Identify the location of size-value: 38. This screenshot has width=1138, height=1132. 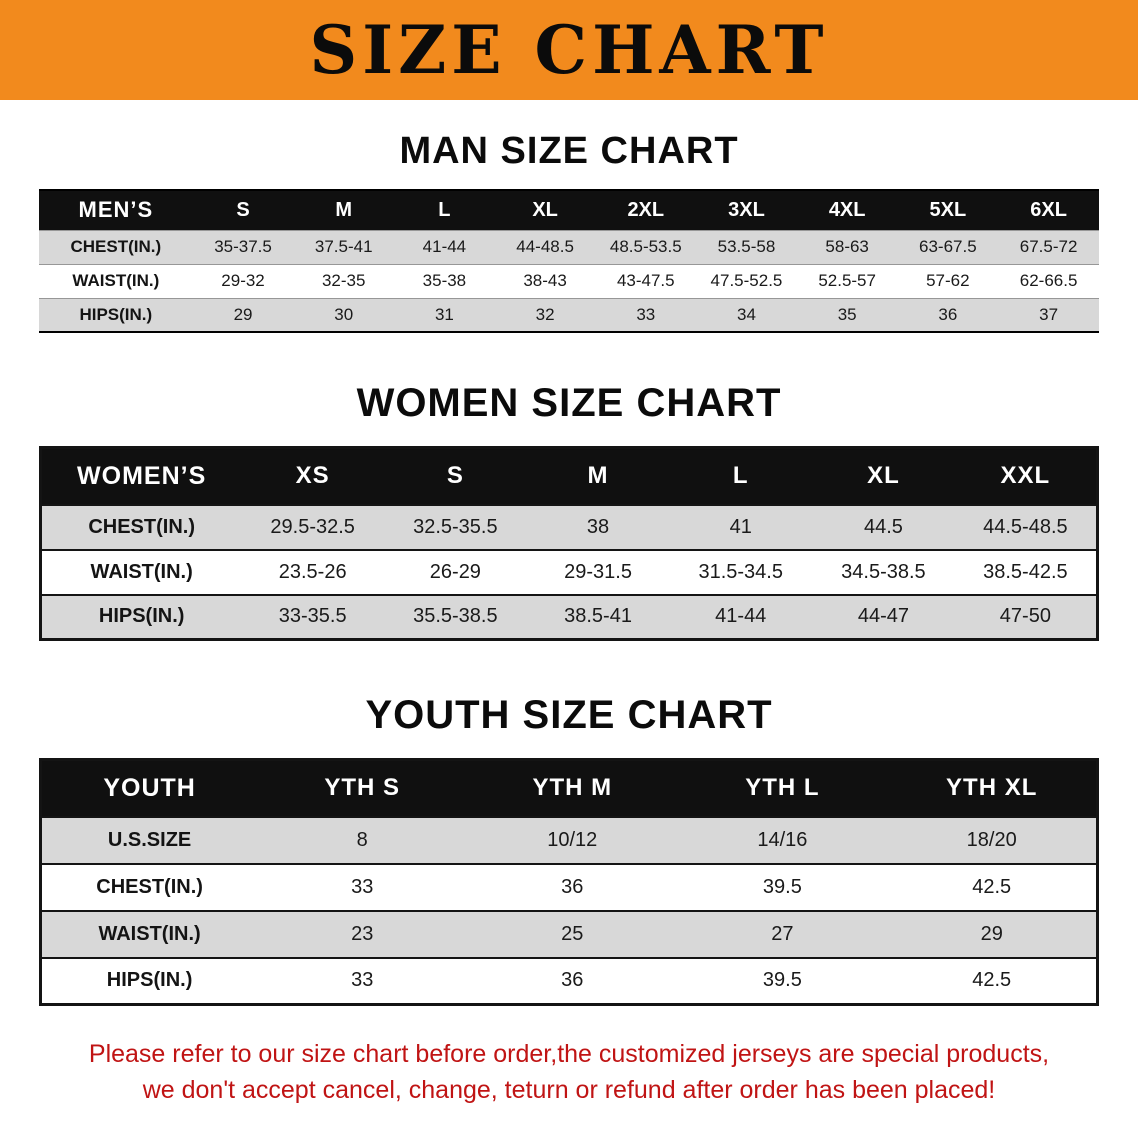
(598, 527).